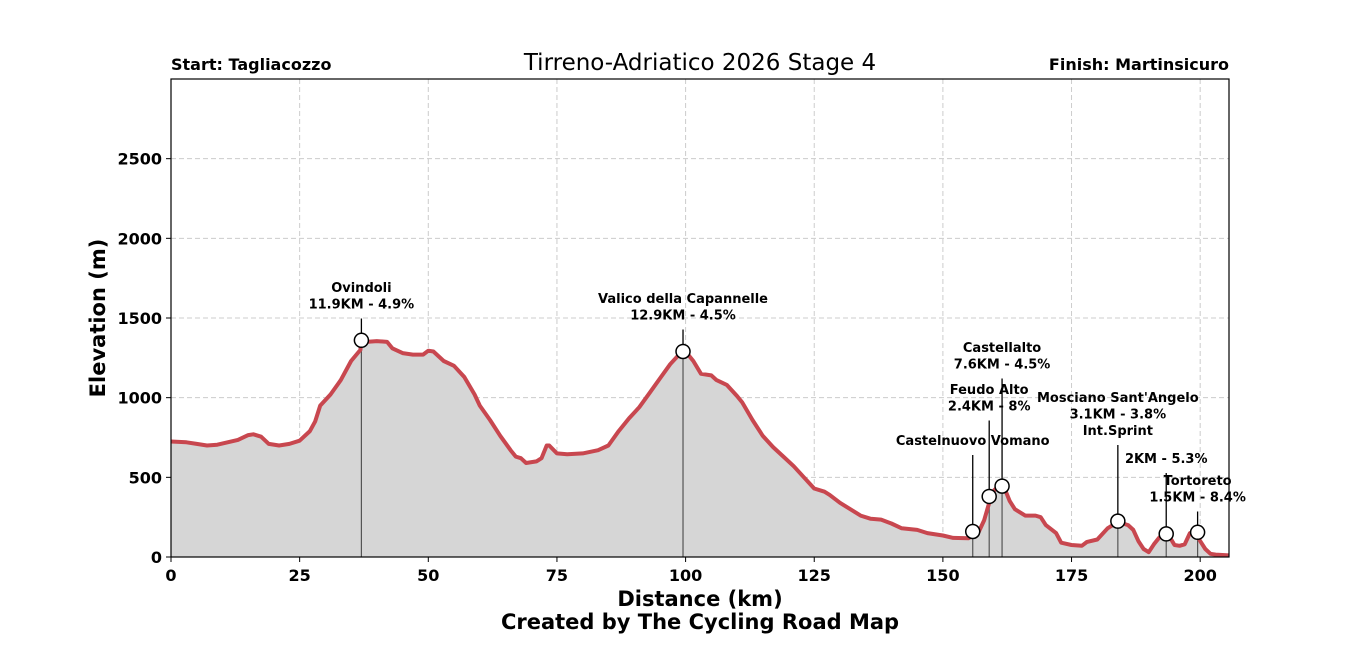 This screenshot has width=1366, height=655. I want to click on credit-label: Created by The Cycling Road Map, so click(700, 622).